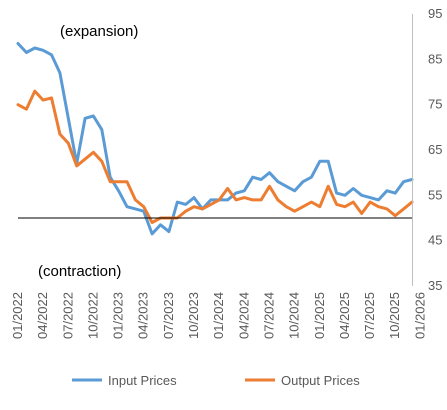 Image resolution: width=447 pixels, height=410 pixels. Describe the element at coordinates (243, 315) in the screenshot. I see `x-tick-label: 04/2024` at that location.